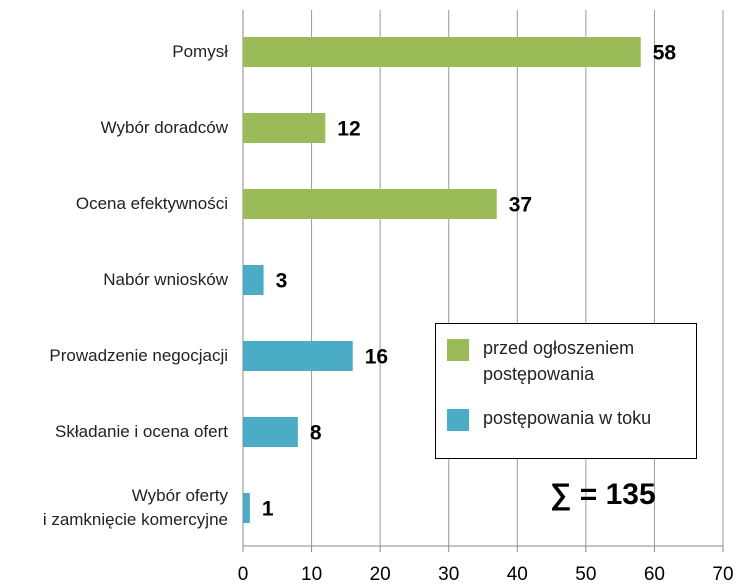  I want to click on x-tick-label: 10, so click(311, 574).